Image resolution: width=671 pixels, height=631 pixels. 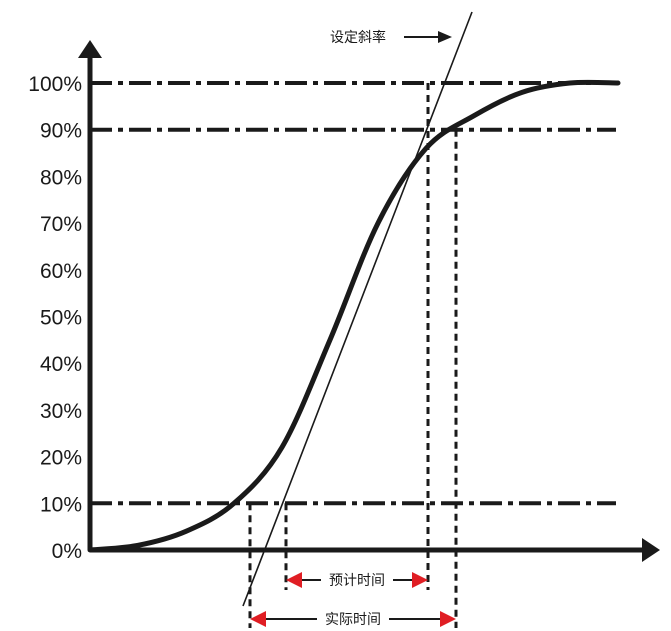 I want to click on y-tick-label: 80%, so click(x=61, y=177).